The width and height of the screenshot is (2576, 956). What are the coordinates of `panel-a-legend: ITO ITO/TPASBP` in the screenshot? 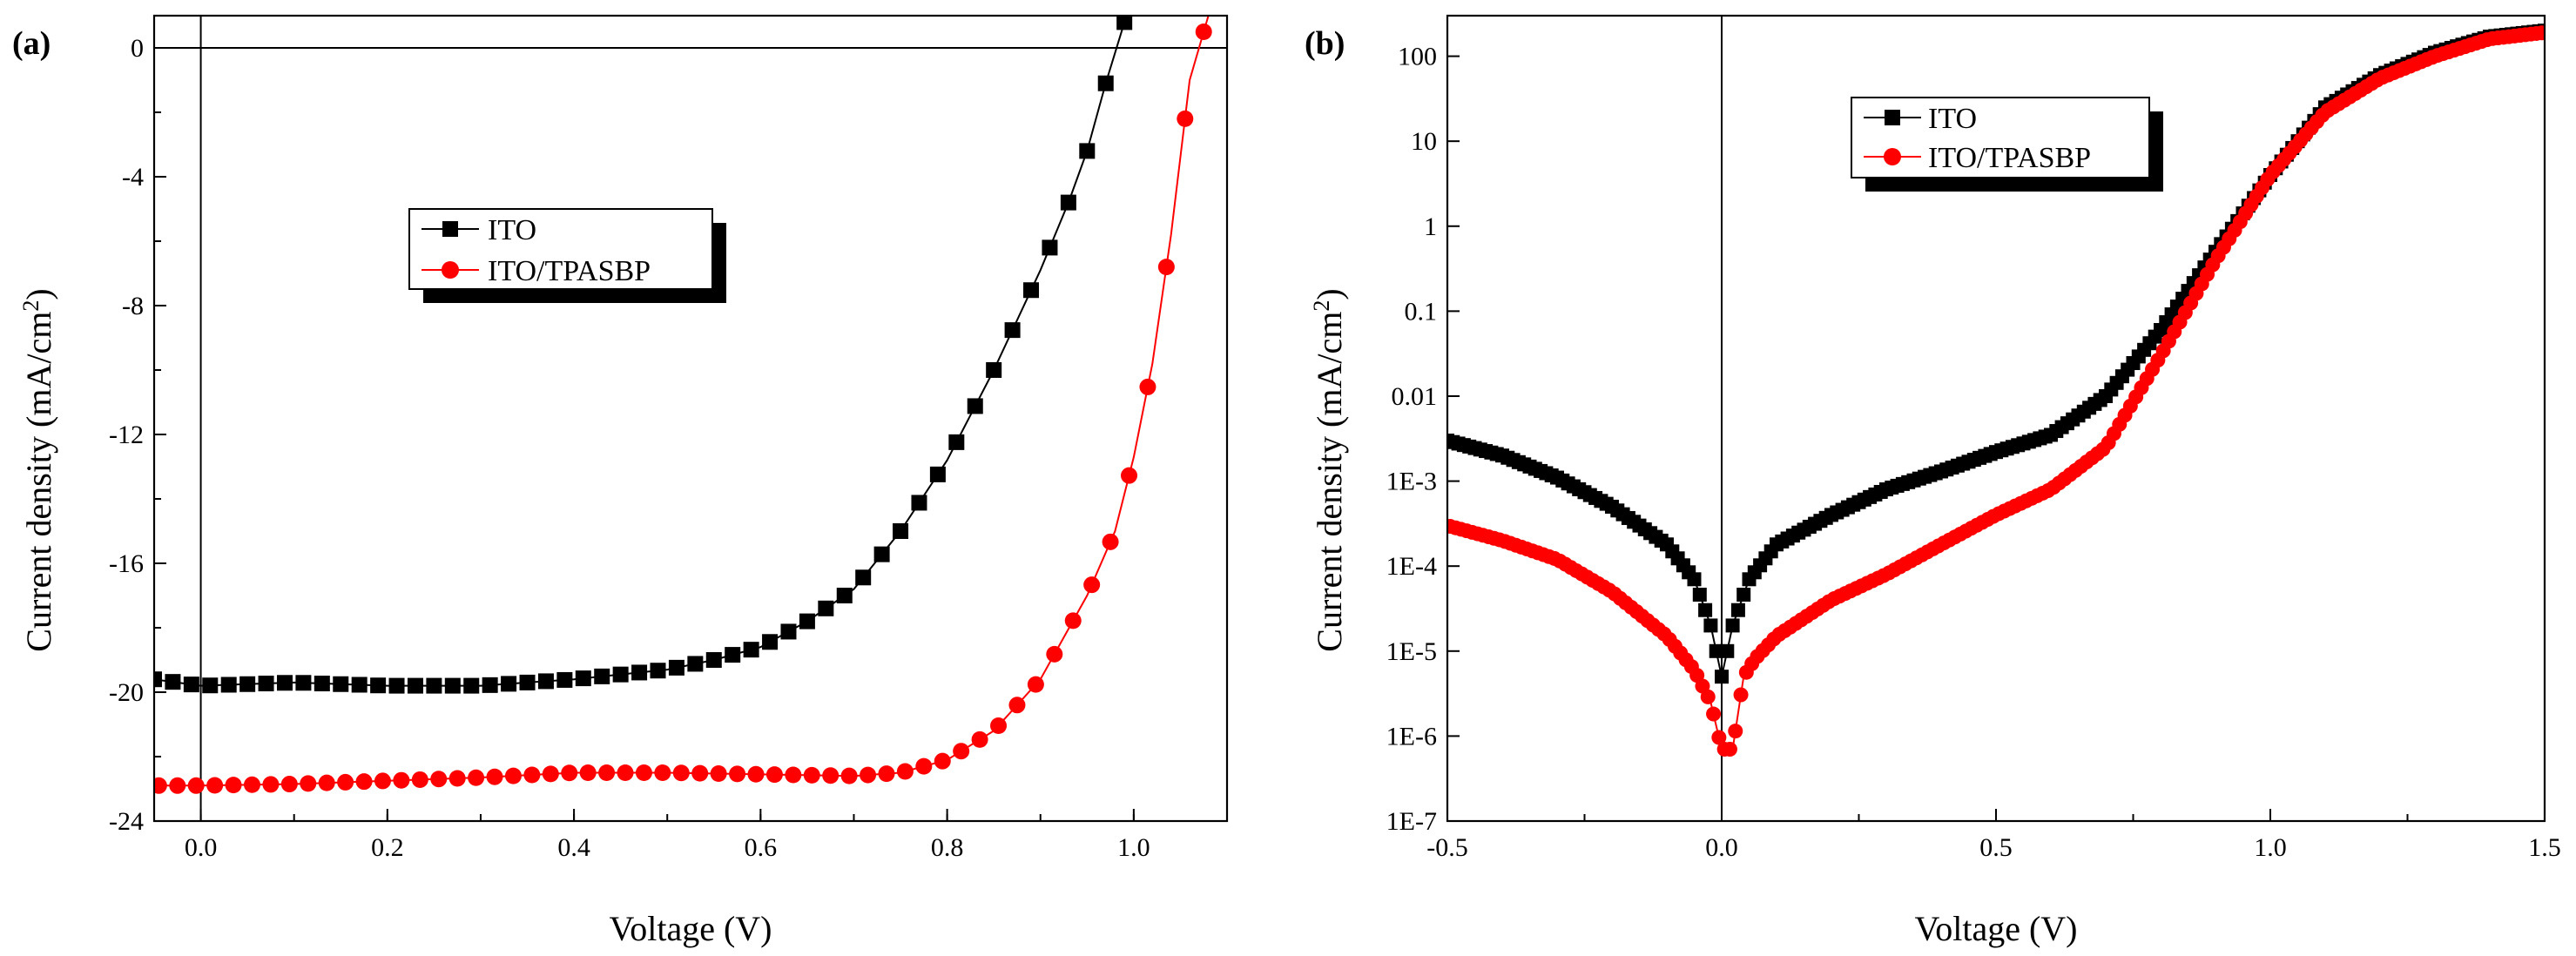 It's located at (567, 255).